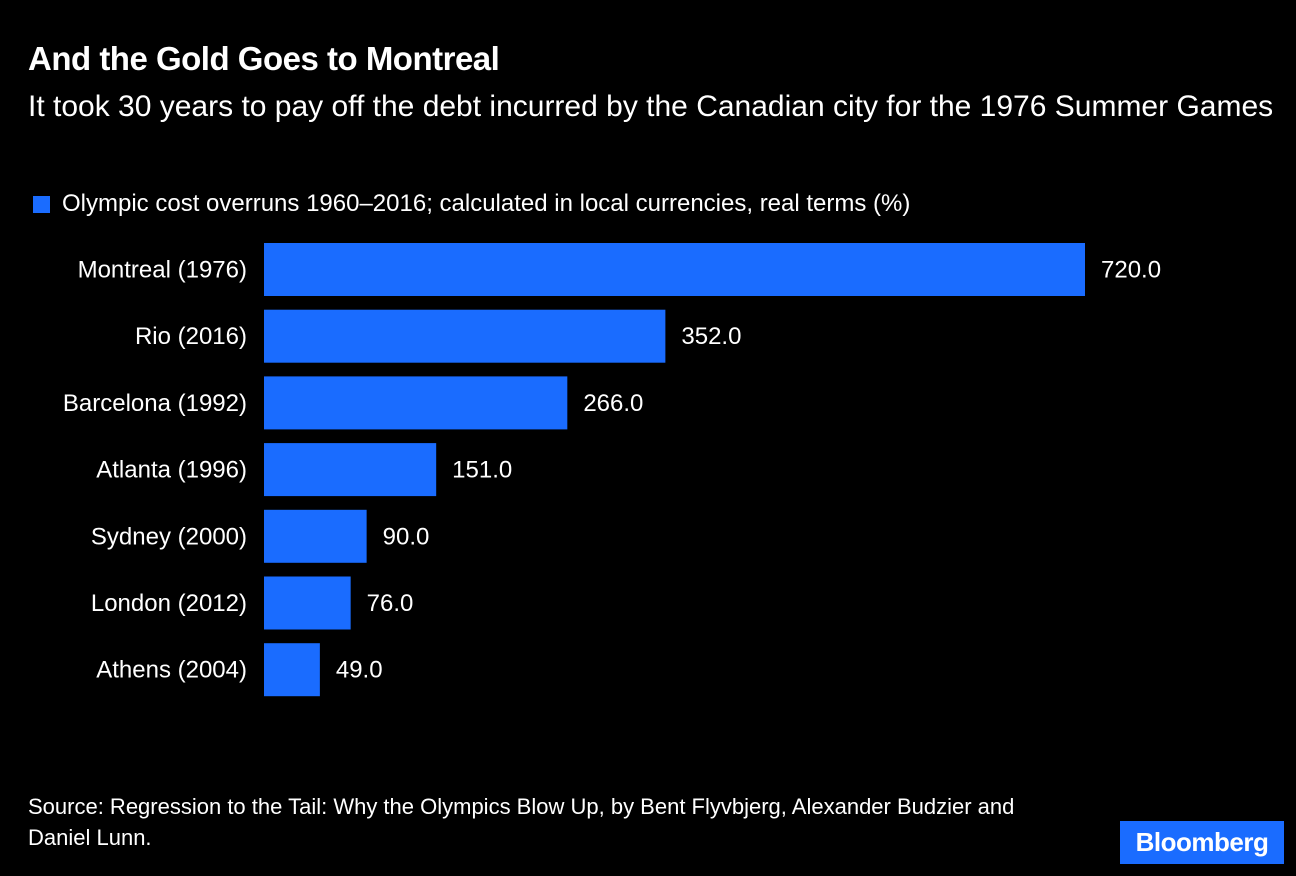 Image resolution: width=1296 pixels, height=876 pixels. What do you see at coordinates (171, 670) in the screenshot?
I see `category-label: Athens (2004)` at bounding box center [171, 670].